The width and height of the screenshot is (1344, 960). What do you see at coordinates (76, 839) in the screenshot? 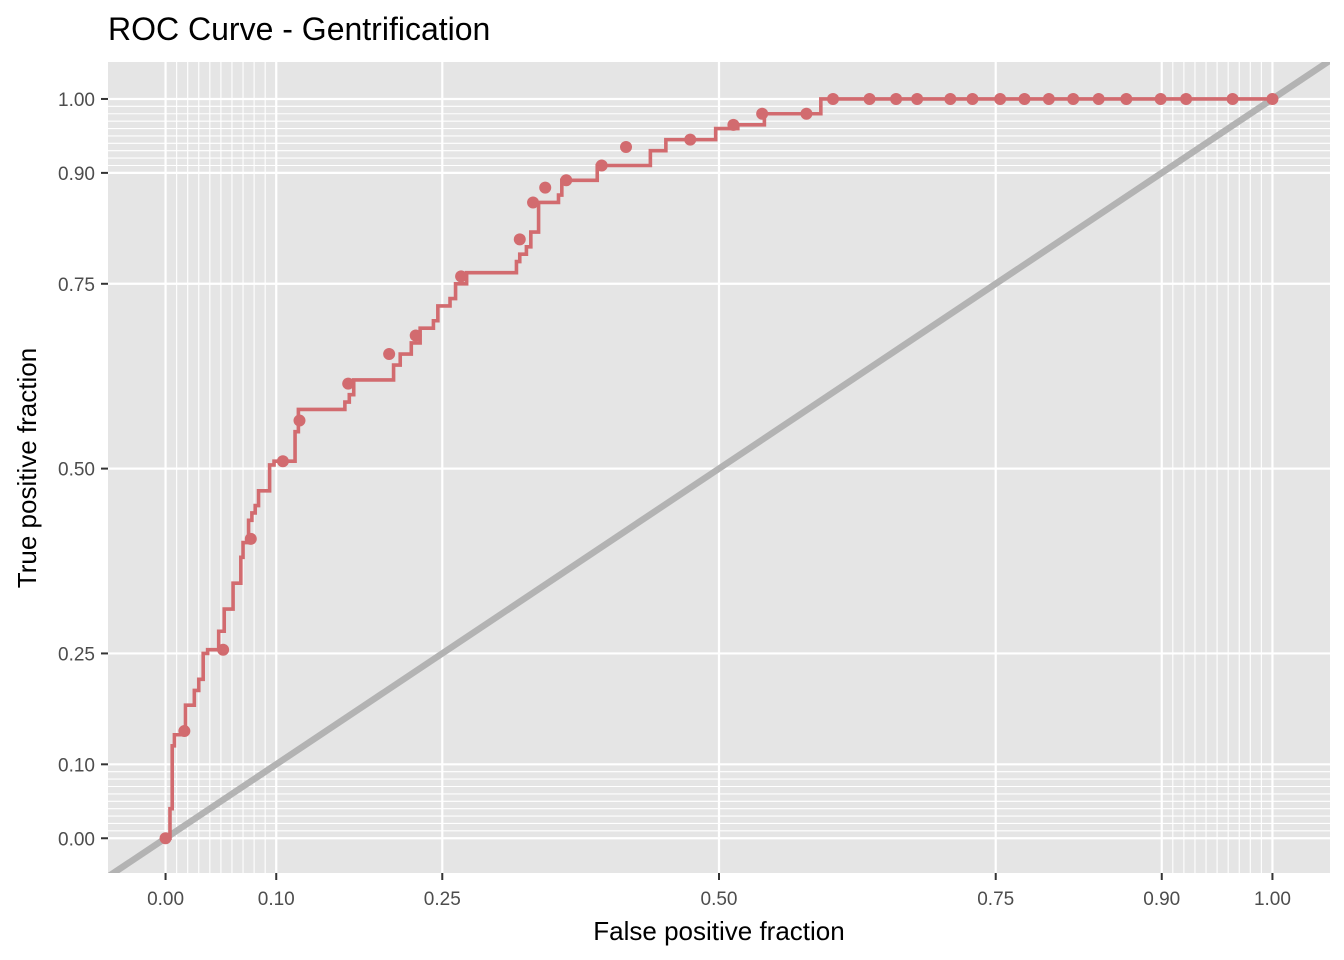
I see `y-tick-label: 0.00` at bounding box center [76, 839].